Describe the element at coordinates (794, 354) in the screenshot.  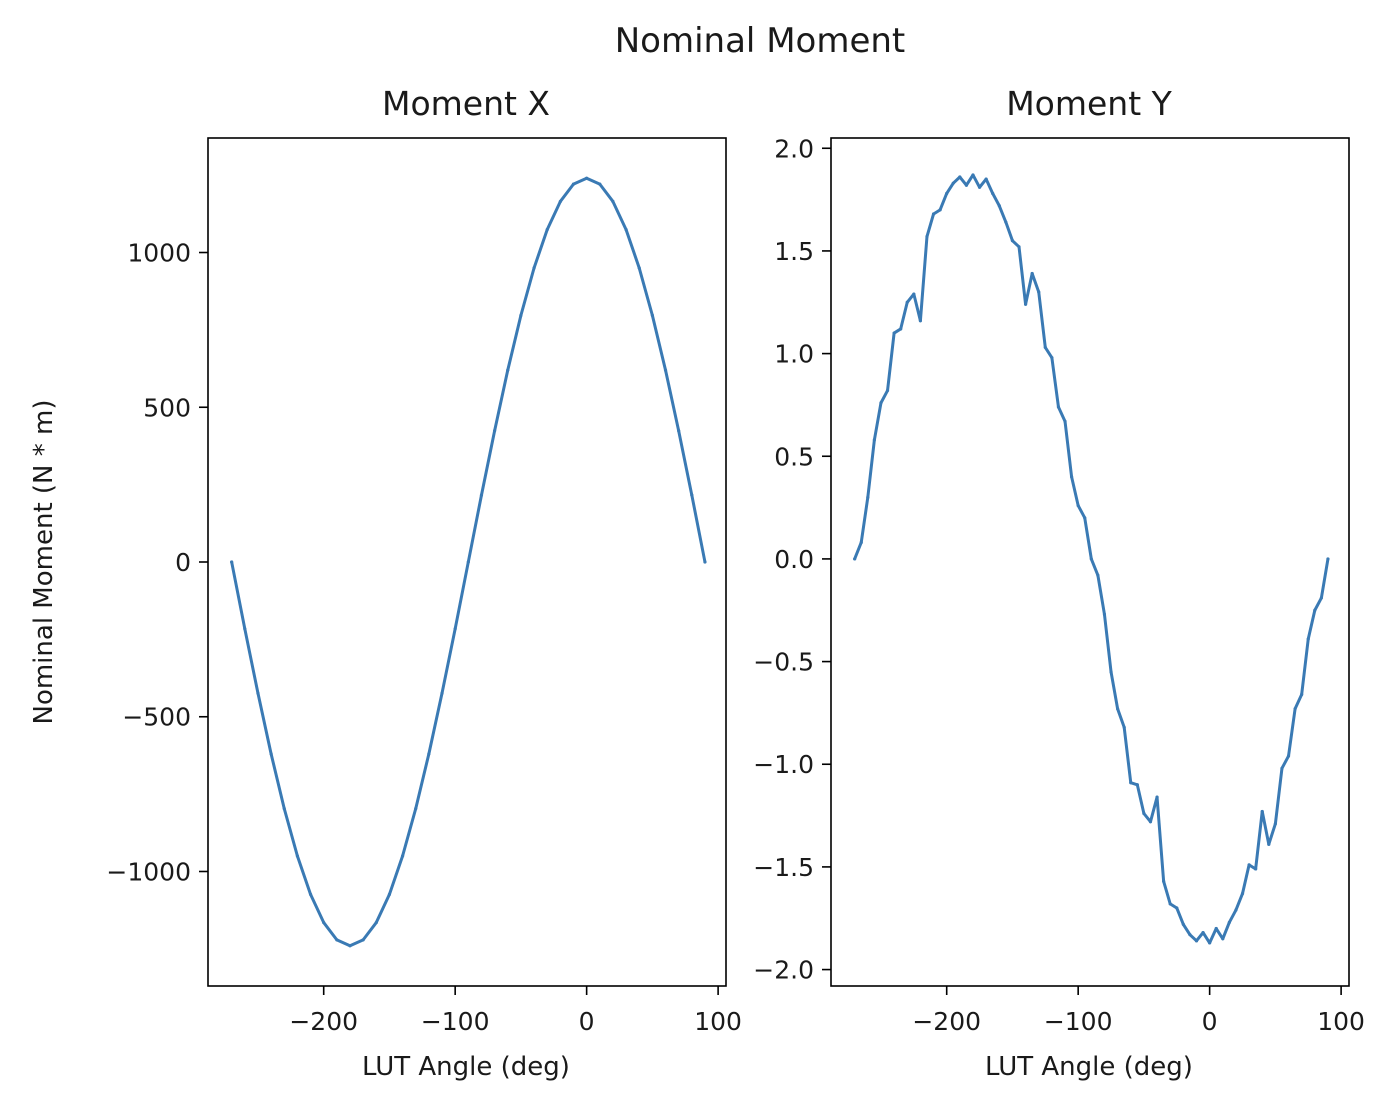
I see `moment-y-ytick-label: 1.0` at that location.